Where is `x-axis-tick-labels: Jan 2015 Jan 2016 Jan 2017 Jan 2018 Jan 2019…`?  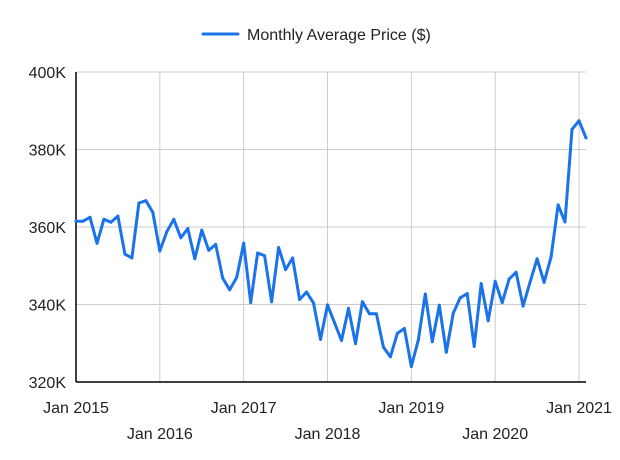 x-axis-tick-labels: Jan 2015 Jan 2016 Jan 2017 Jan 2018 Jan 2019… is located at coordinates (327, 421).